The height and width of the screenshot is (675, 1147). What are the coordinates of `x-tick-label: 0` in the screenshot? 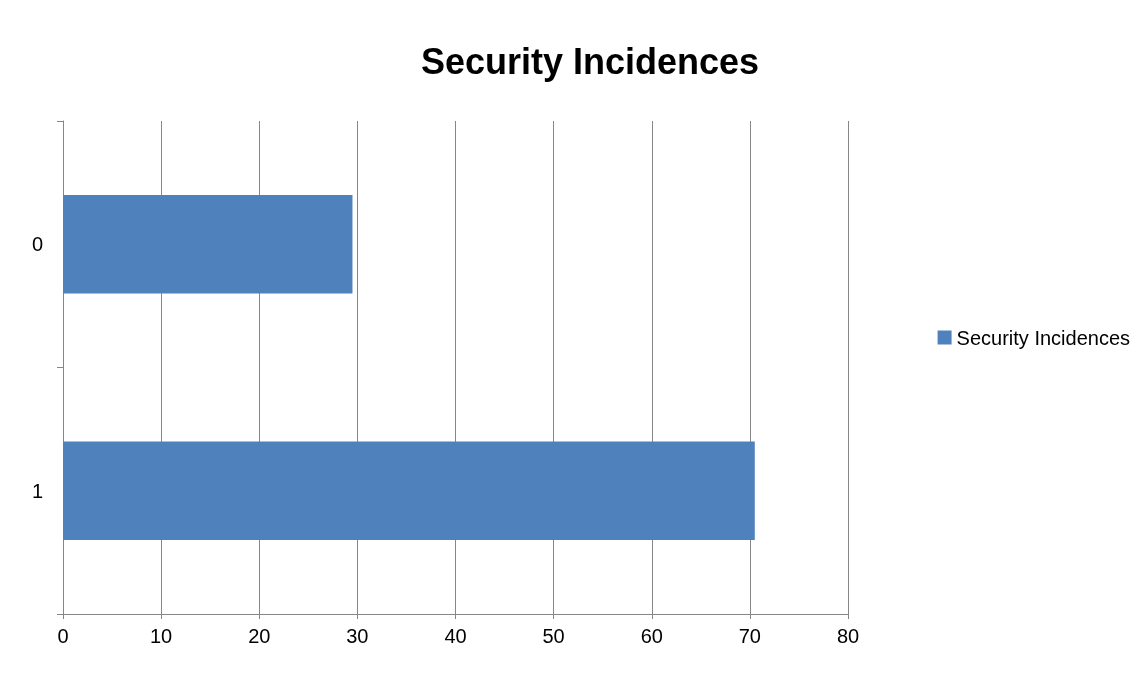 It's located at (63, 636).